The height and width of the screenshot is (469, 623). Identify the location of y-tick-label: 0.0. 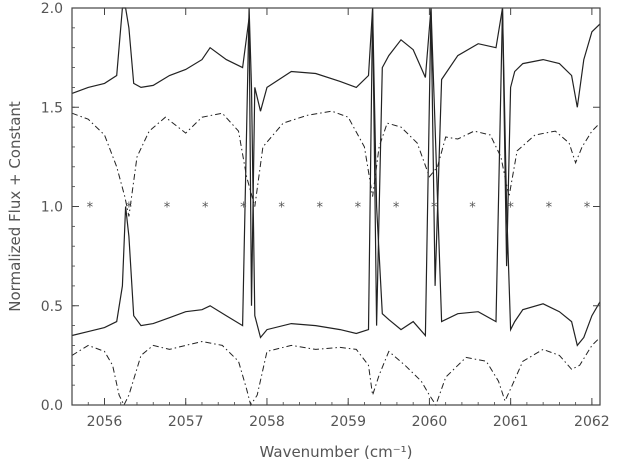
(52, 406).